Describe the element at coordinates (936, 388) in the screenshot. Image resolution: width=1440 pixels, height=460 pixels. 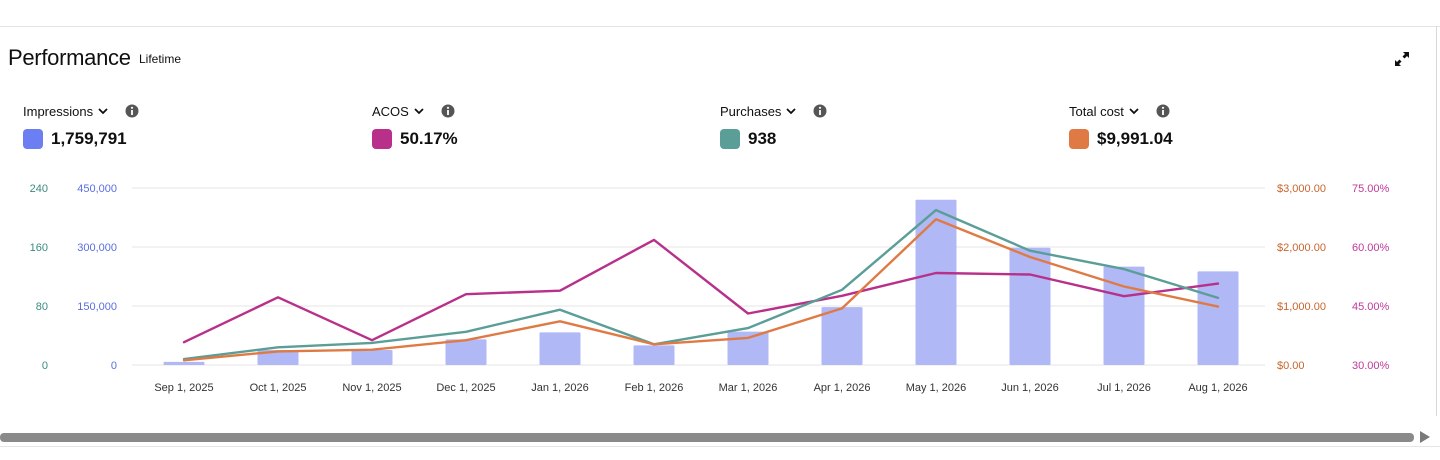
I see `x-axis-tick-label: May 1, 2026` at that location.